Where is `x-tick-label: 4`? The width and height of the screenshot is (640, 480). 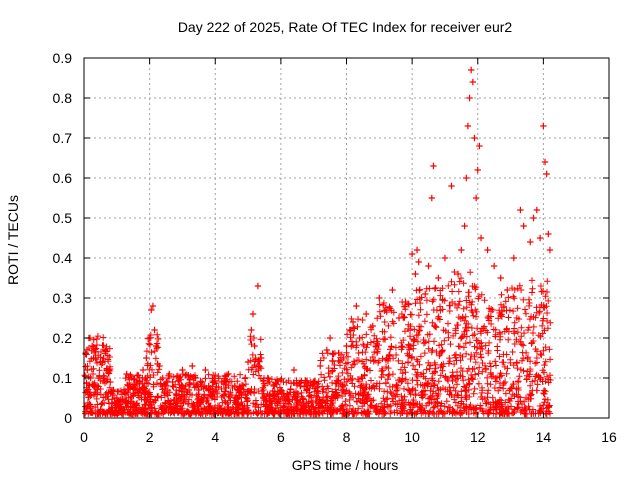
x-tick-label: 4 is located at coordinates (215, 437).